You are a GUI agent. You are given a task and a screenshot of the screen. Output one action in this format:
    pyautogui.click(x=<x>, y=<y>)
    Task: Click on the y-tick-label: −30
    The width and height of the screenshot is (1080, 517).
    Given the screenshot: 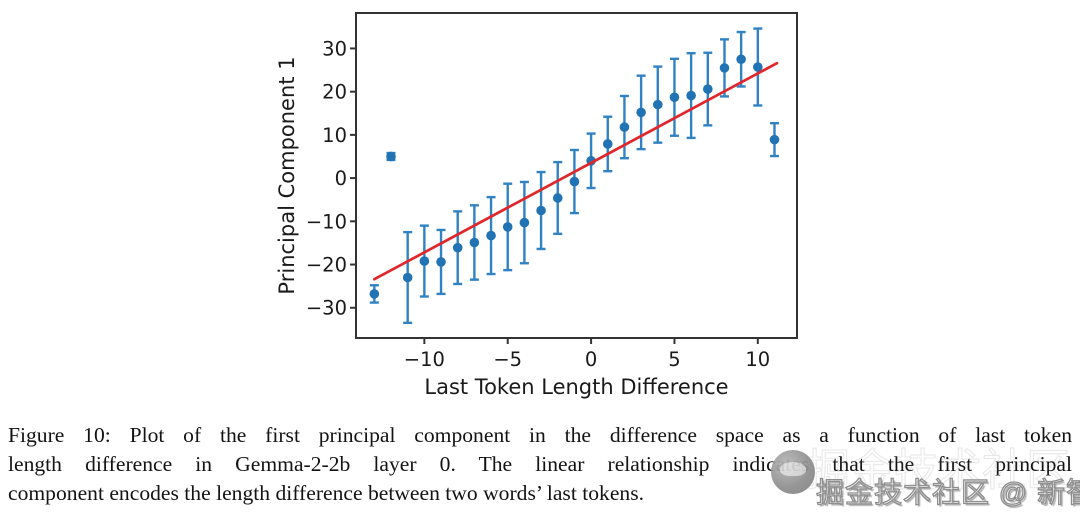 What is the action you would take?
    pyautogui.click(x=326, y=308)
    